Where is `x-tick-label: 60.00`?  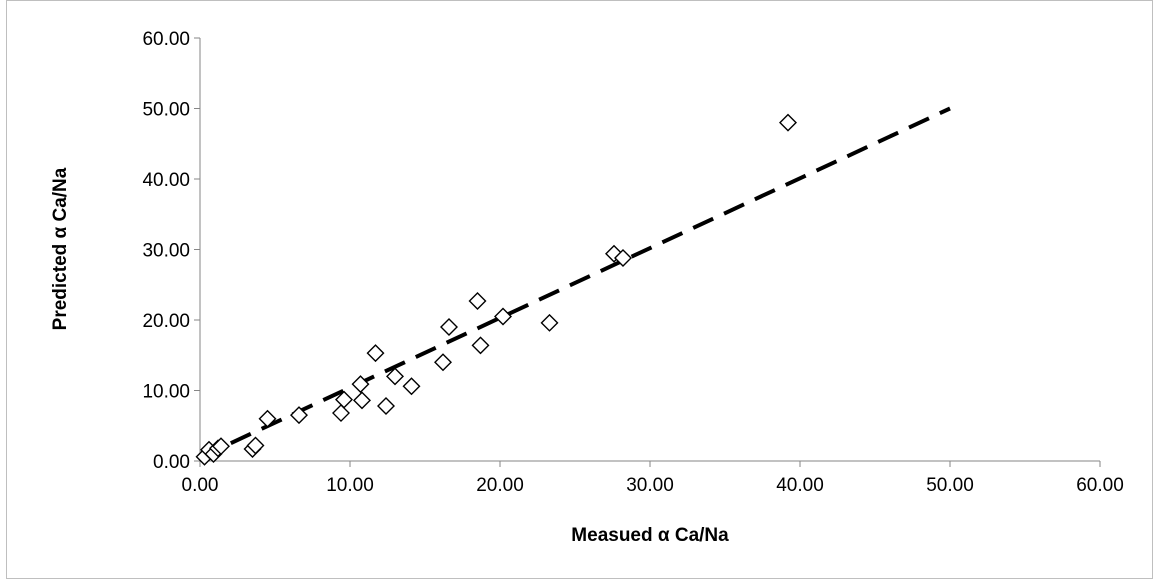 x-tick-label: 60.00 is located at coordinates (1100, 485).